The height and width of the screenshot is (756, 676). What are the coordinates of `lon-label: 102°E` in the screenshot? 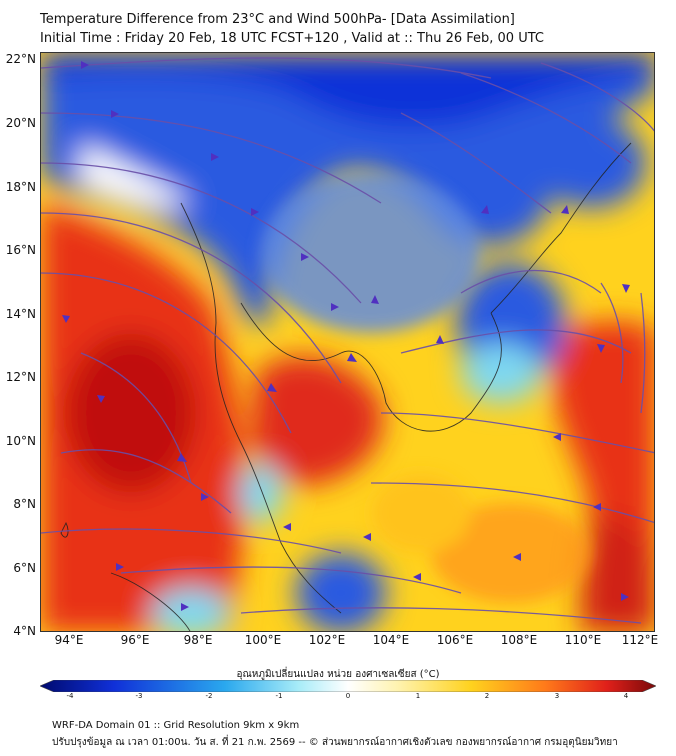 It's located at (327, 640).